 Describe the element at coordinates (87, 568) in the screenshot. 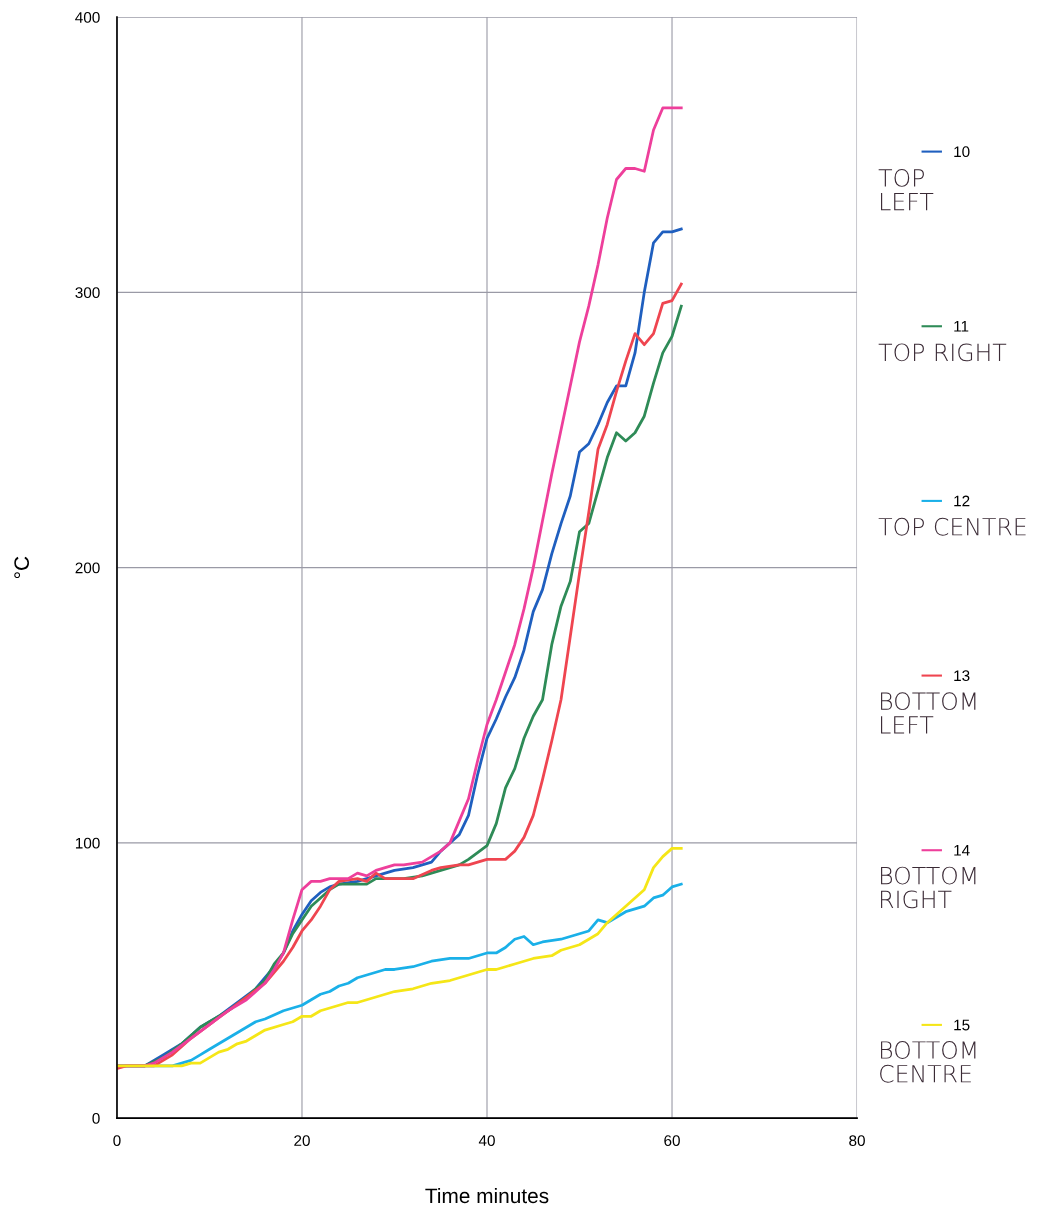

I see `y-tick-label: 200` at that location.